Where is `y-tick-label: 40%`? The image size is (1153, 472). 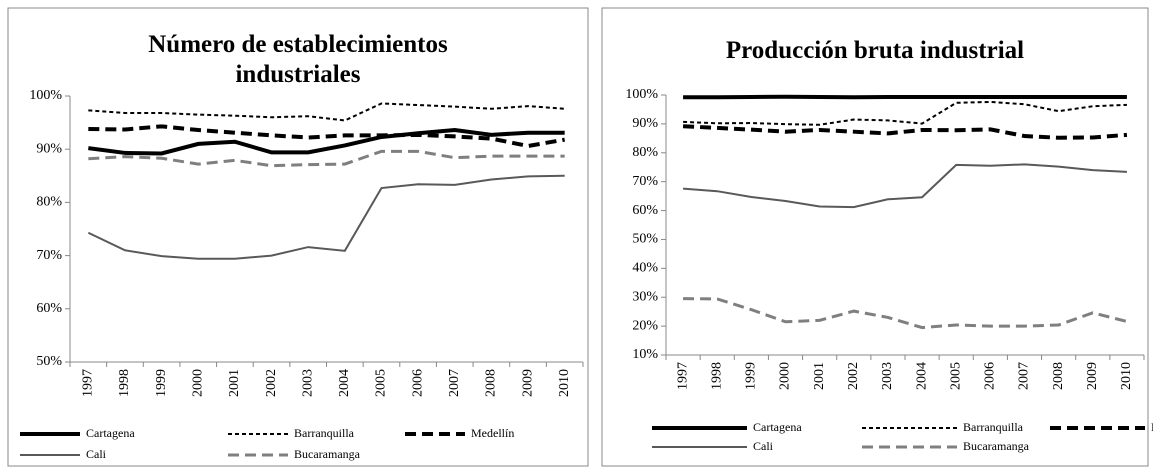 y-tick-label: 40% is located at coordinates (645, 268).